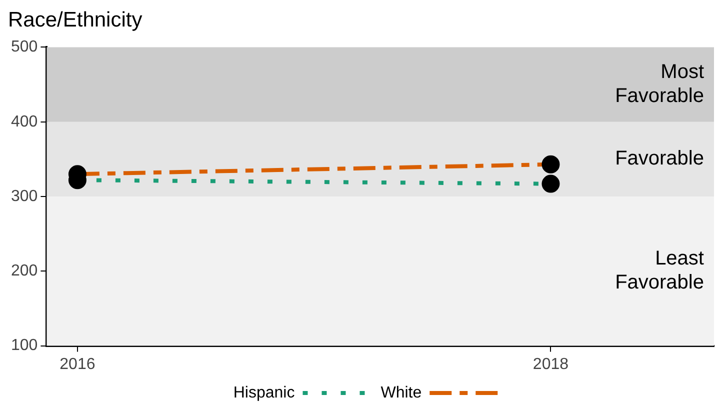 Image resolution: width=725 pixels, height=411 pixels. Describe the element at coordinates (24, 345) in the screenshot. I see `y-tick-label: 100` at that location.